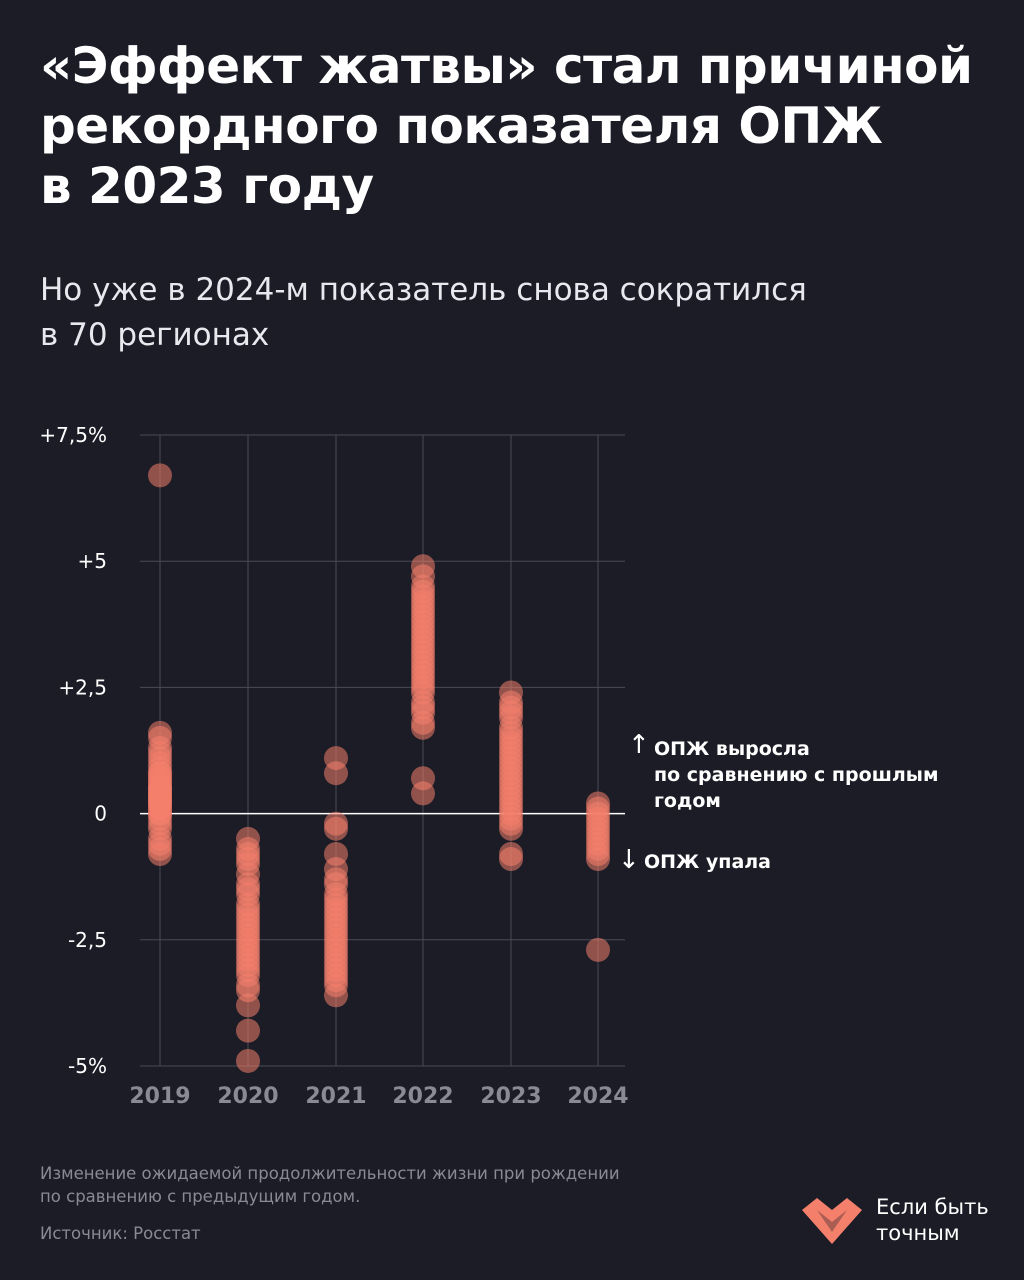 Image resolution: width=1024 pixels, height=1280 pixels. Describe the element at coordinates (120, 1233) in the screenshot. I see `chart-source: Источник: Росстат` at that location.